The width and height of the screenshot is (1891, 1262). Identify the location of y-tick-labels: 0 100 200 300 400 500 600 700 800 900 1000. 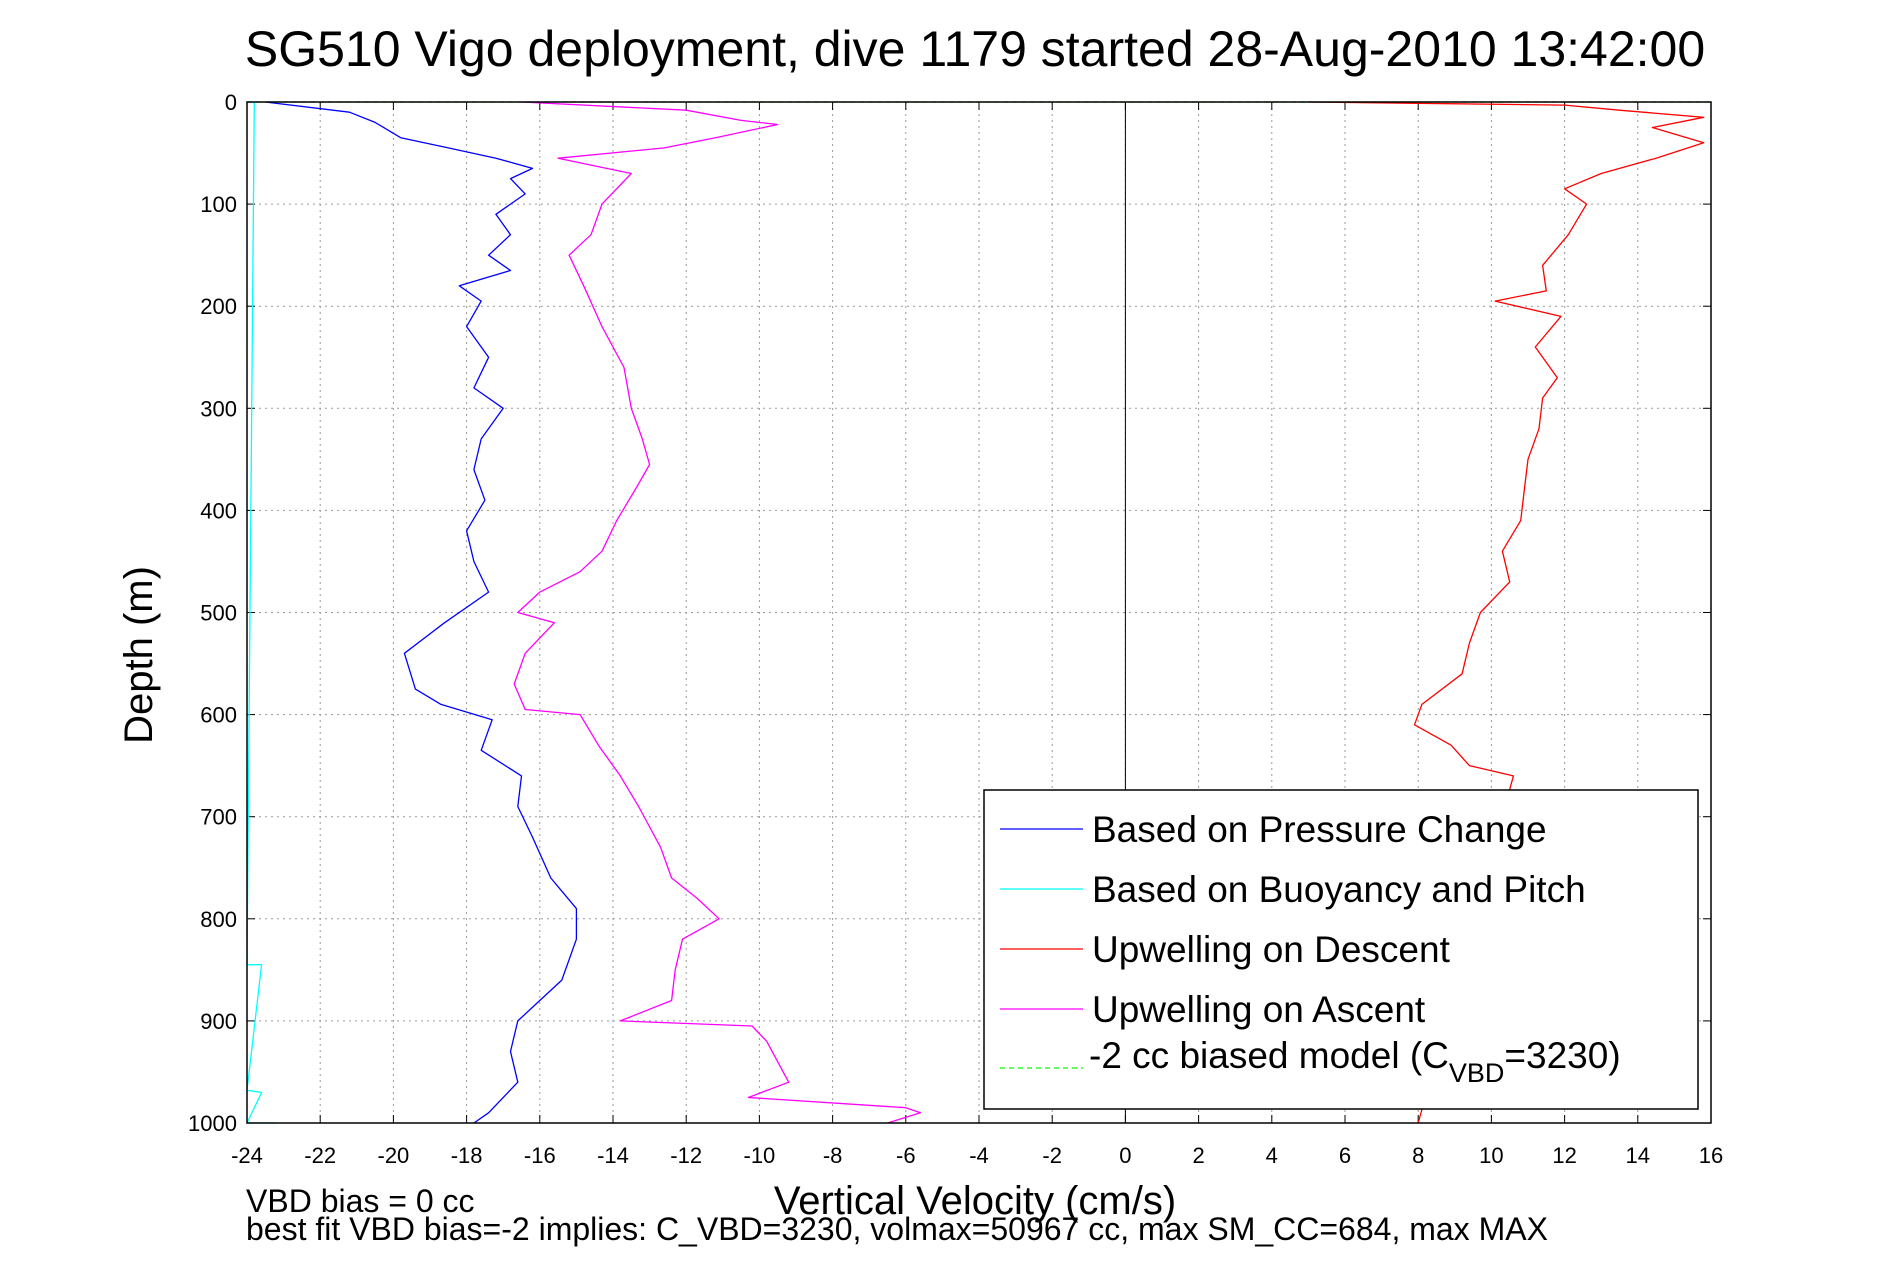
(212, 613).